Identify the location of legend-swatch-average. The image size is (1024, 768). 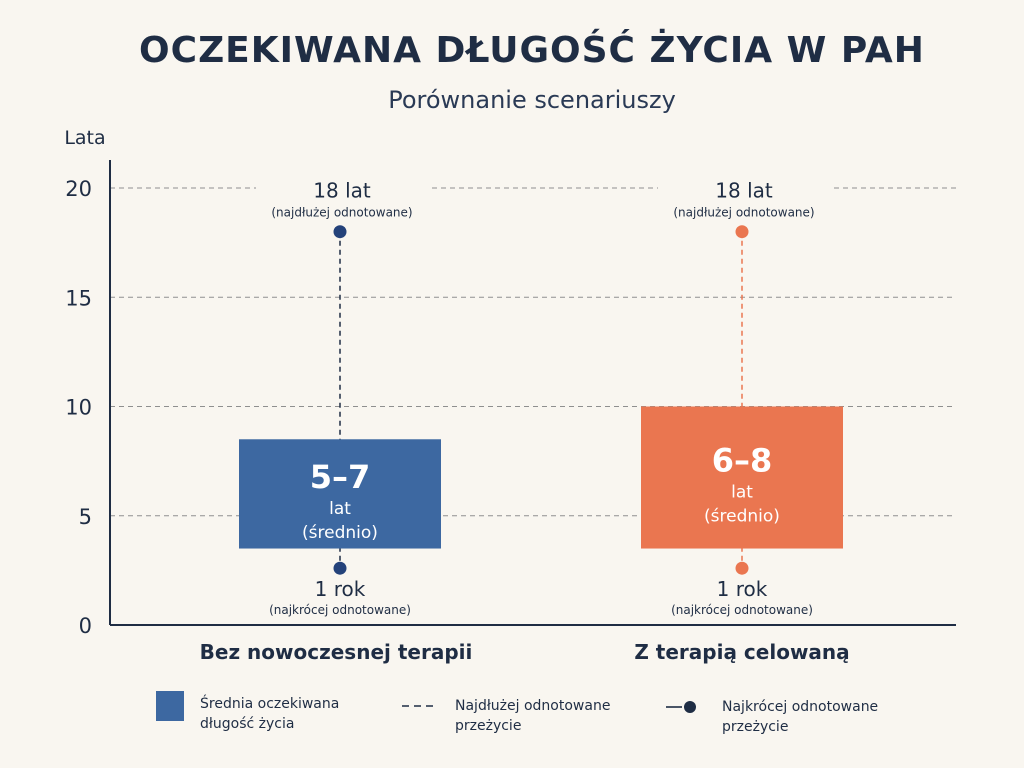
(170, 706).